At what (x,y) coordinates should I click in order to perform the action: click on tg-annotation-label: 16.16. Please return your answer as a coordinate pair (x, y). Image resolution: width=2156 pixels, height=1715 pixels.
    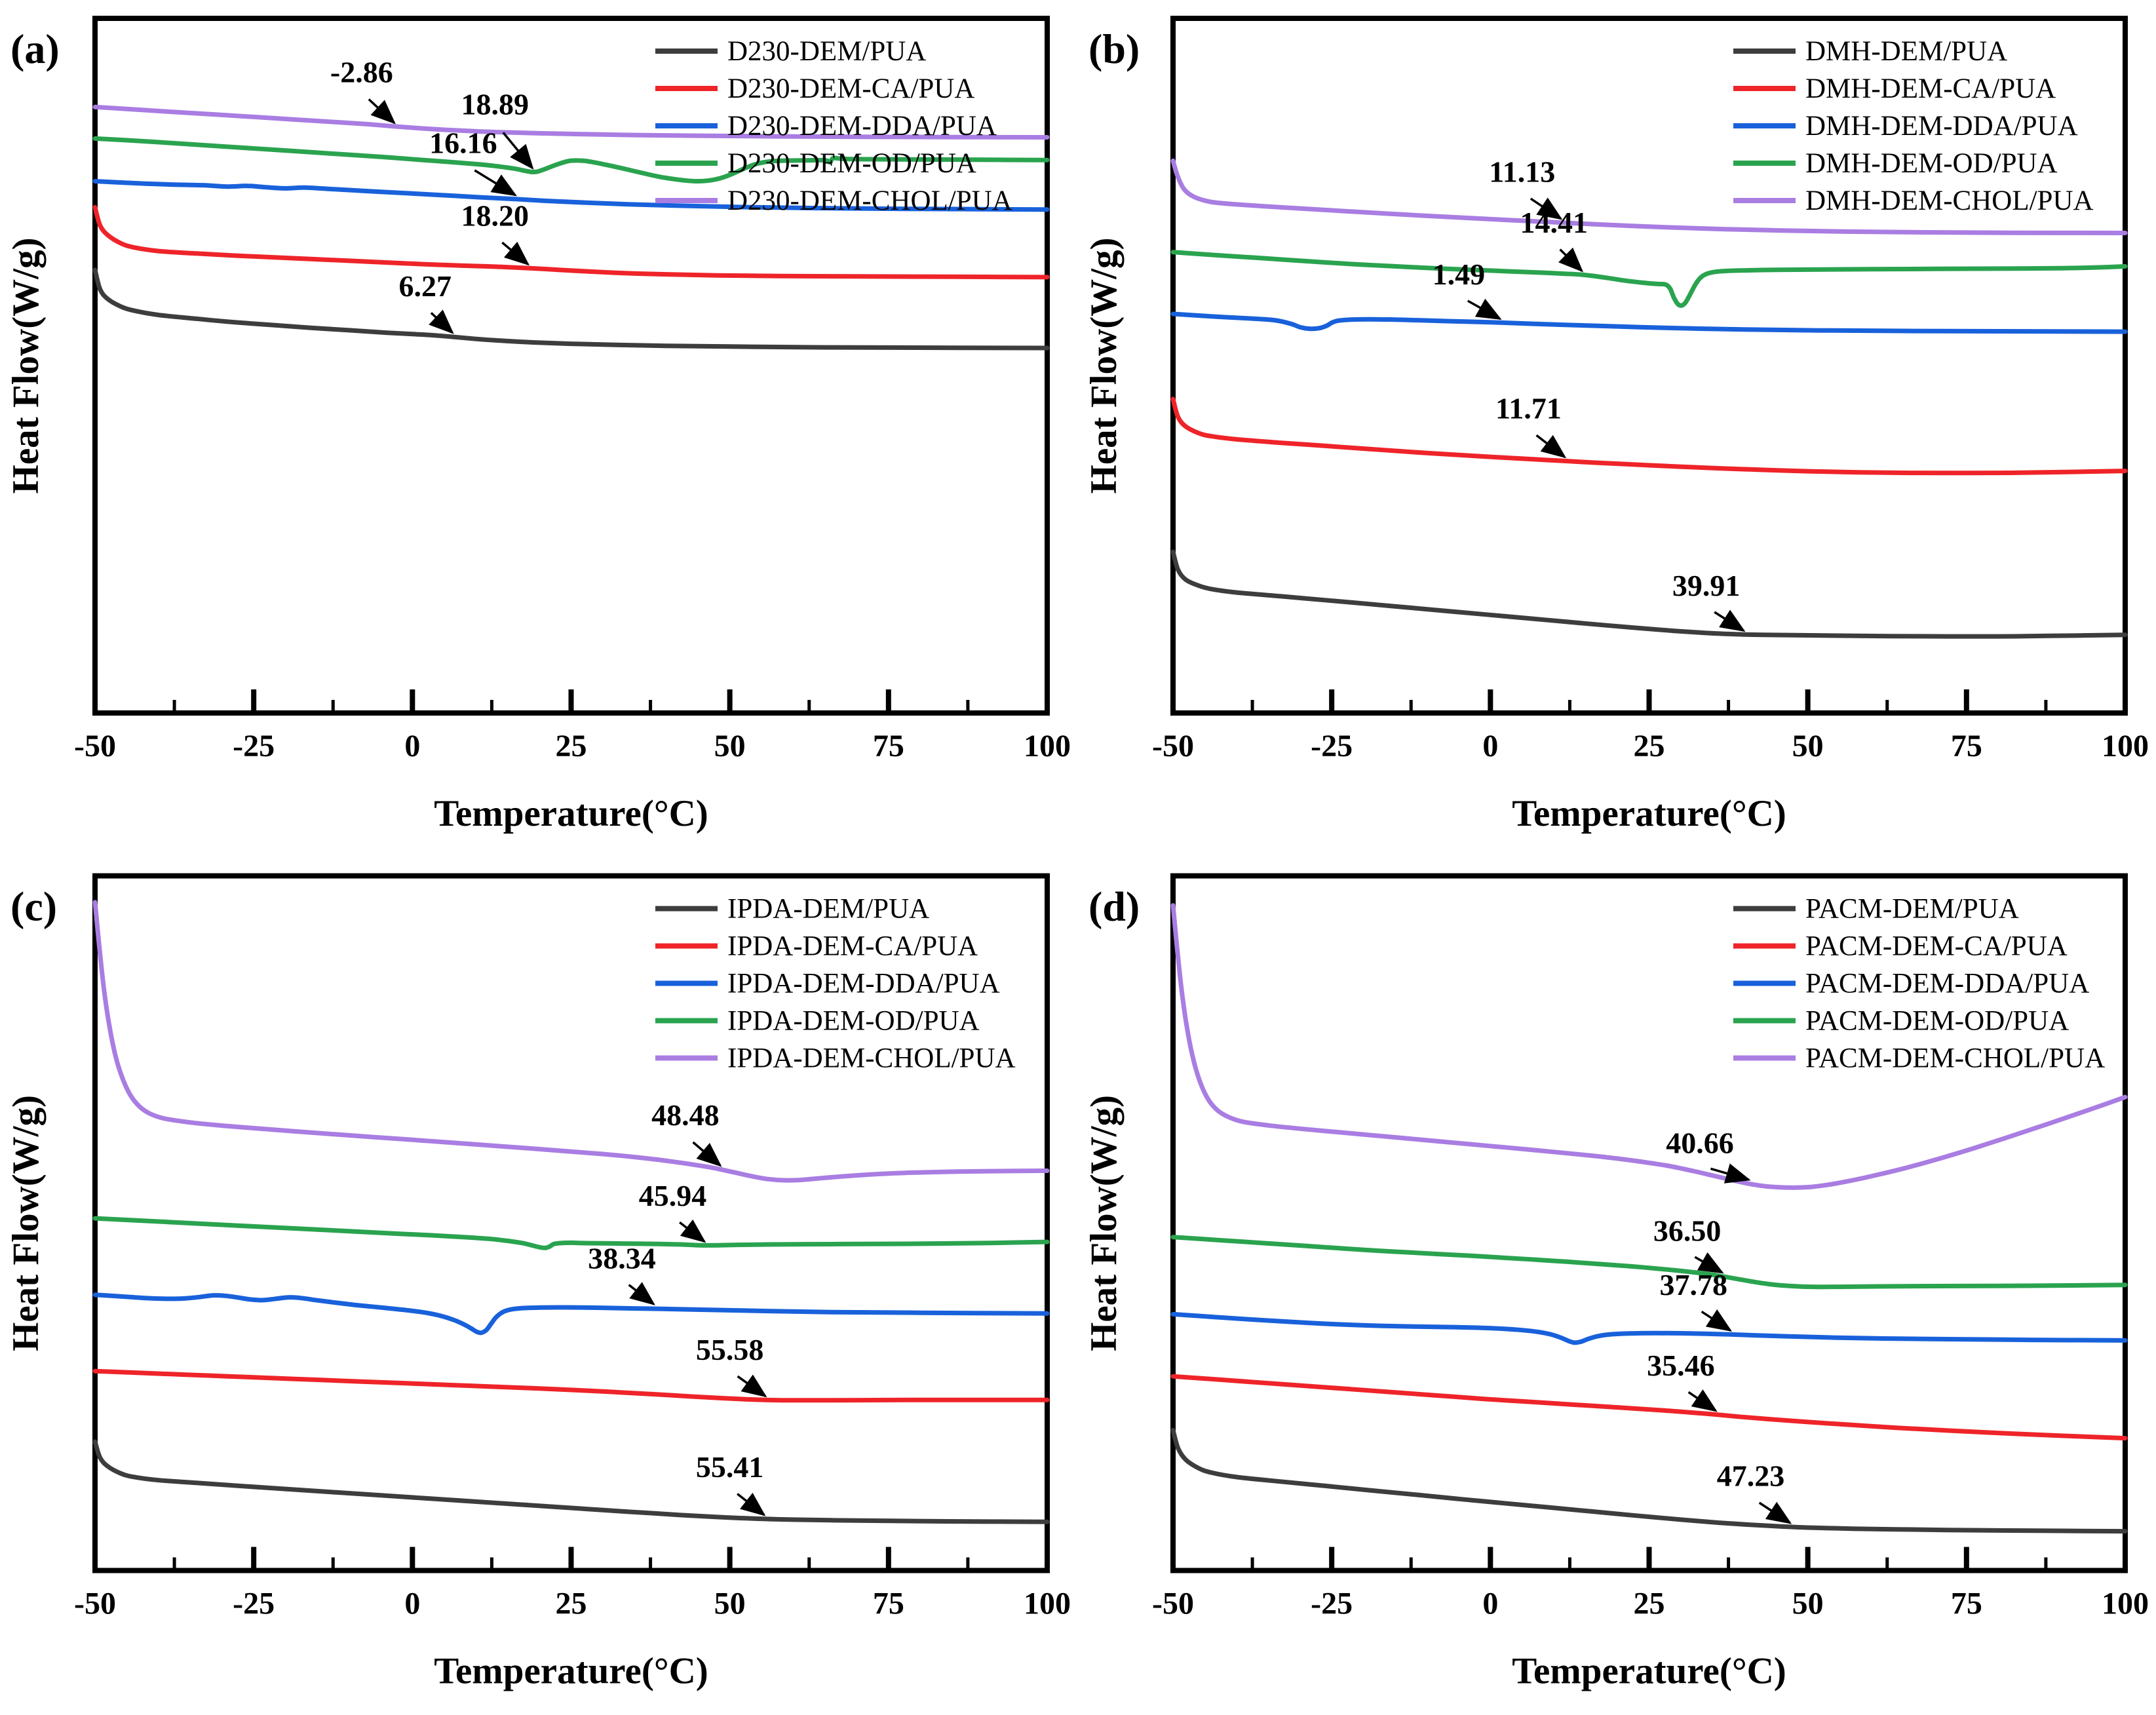
    Looking at the image, I should click on (463, 143).